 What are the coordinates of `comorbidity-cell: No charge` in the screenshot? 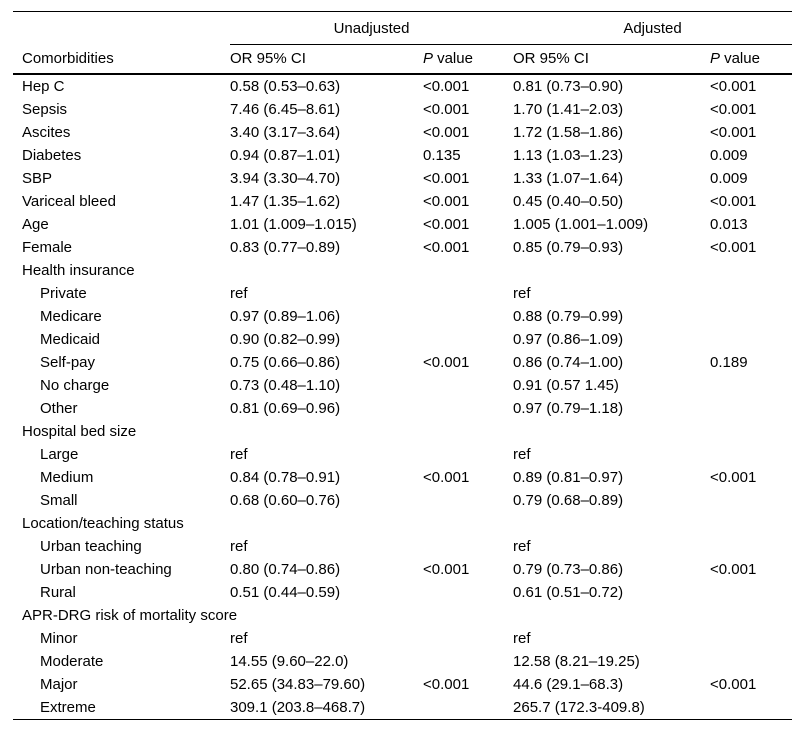 It's located at (75, 385).